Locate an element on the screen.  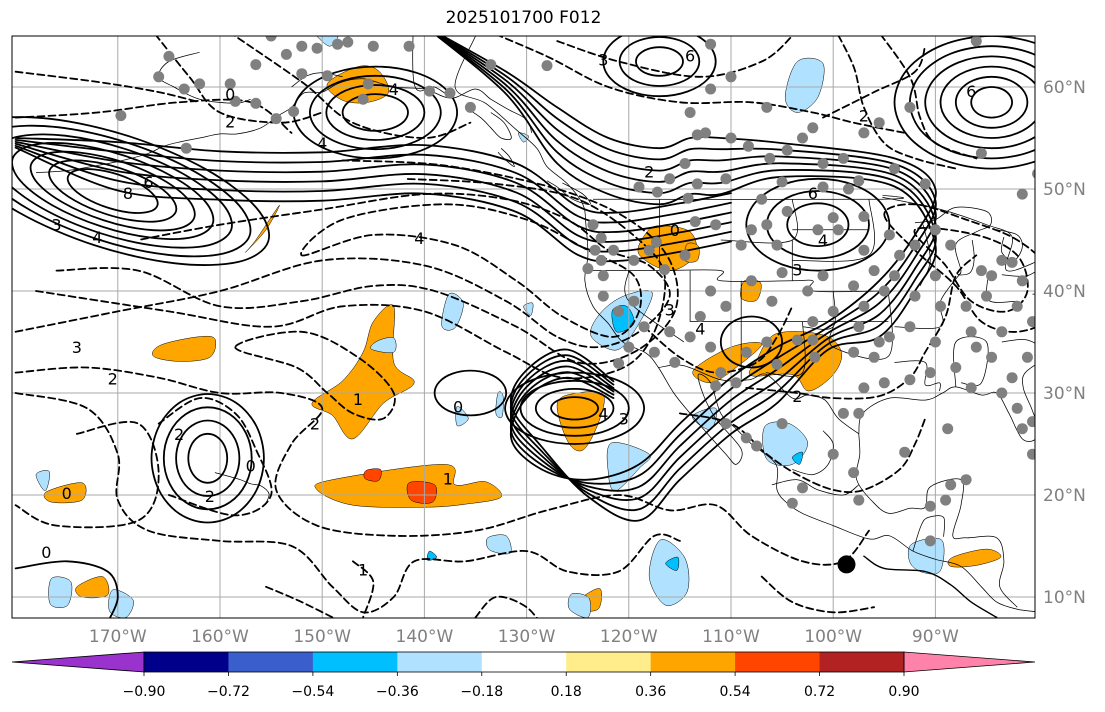
contour-value-label: 6 is located at coordinates (813, 193).